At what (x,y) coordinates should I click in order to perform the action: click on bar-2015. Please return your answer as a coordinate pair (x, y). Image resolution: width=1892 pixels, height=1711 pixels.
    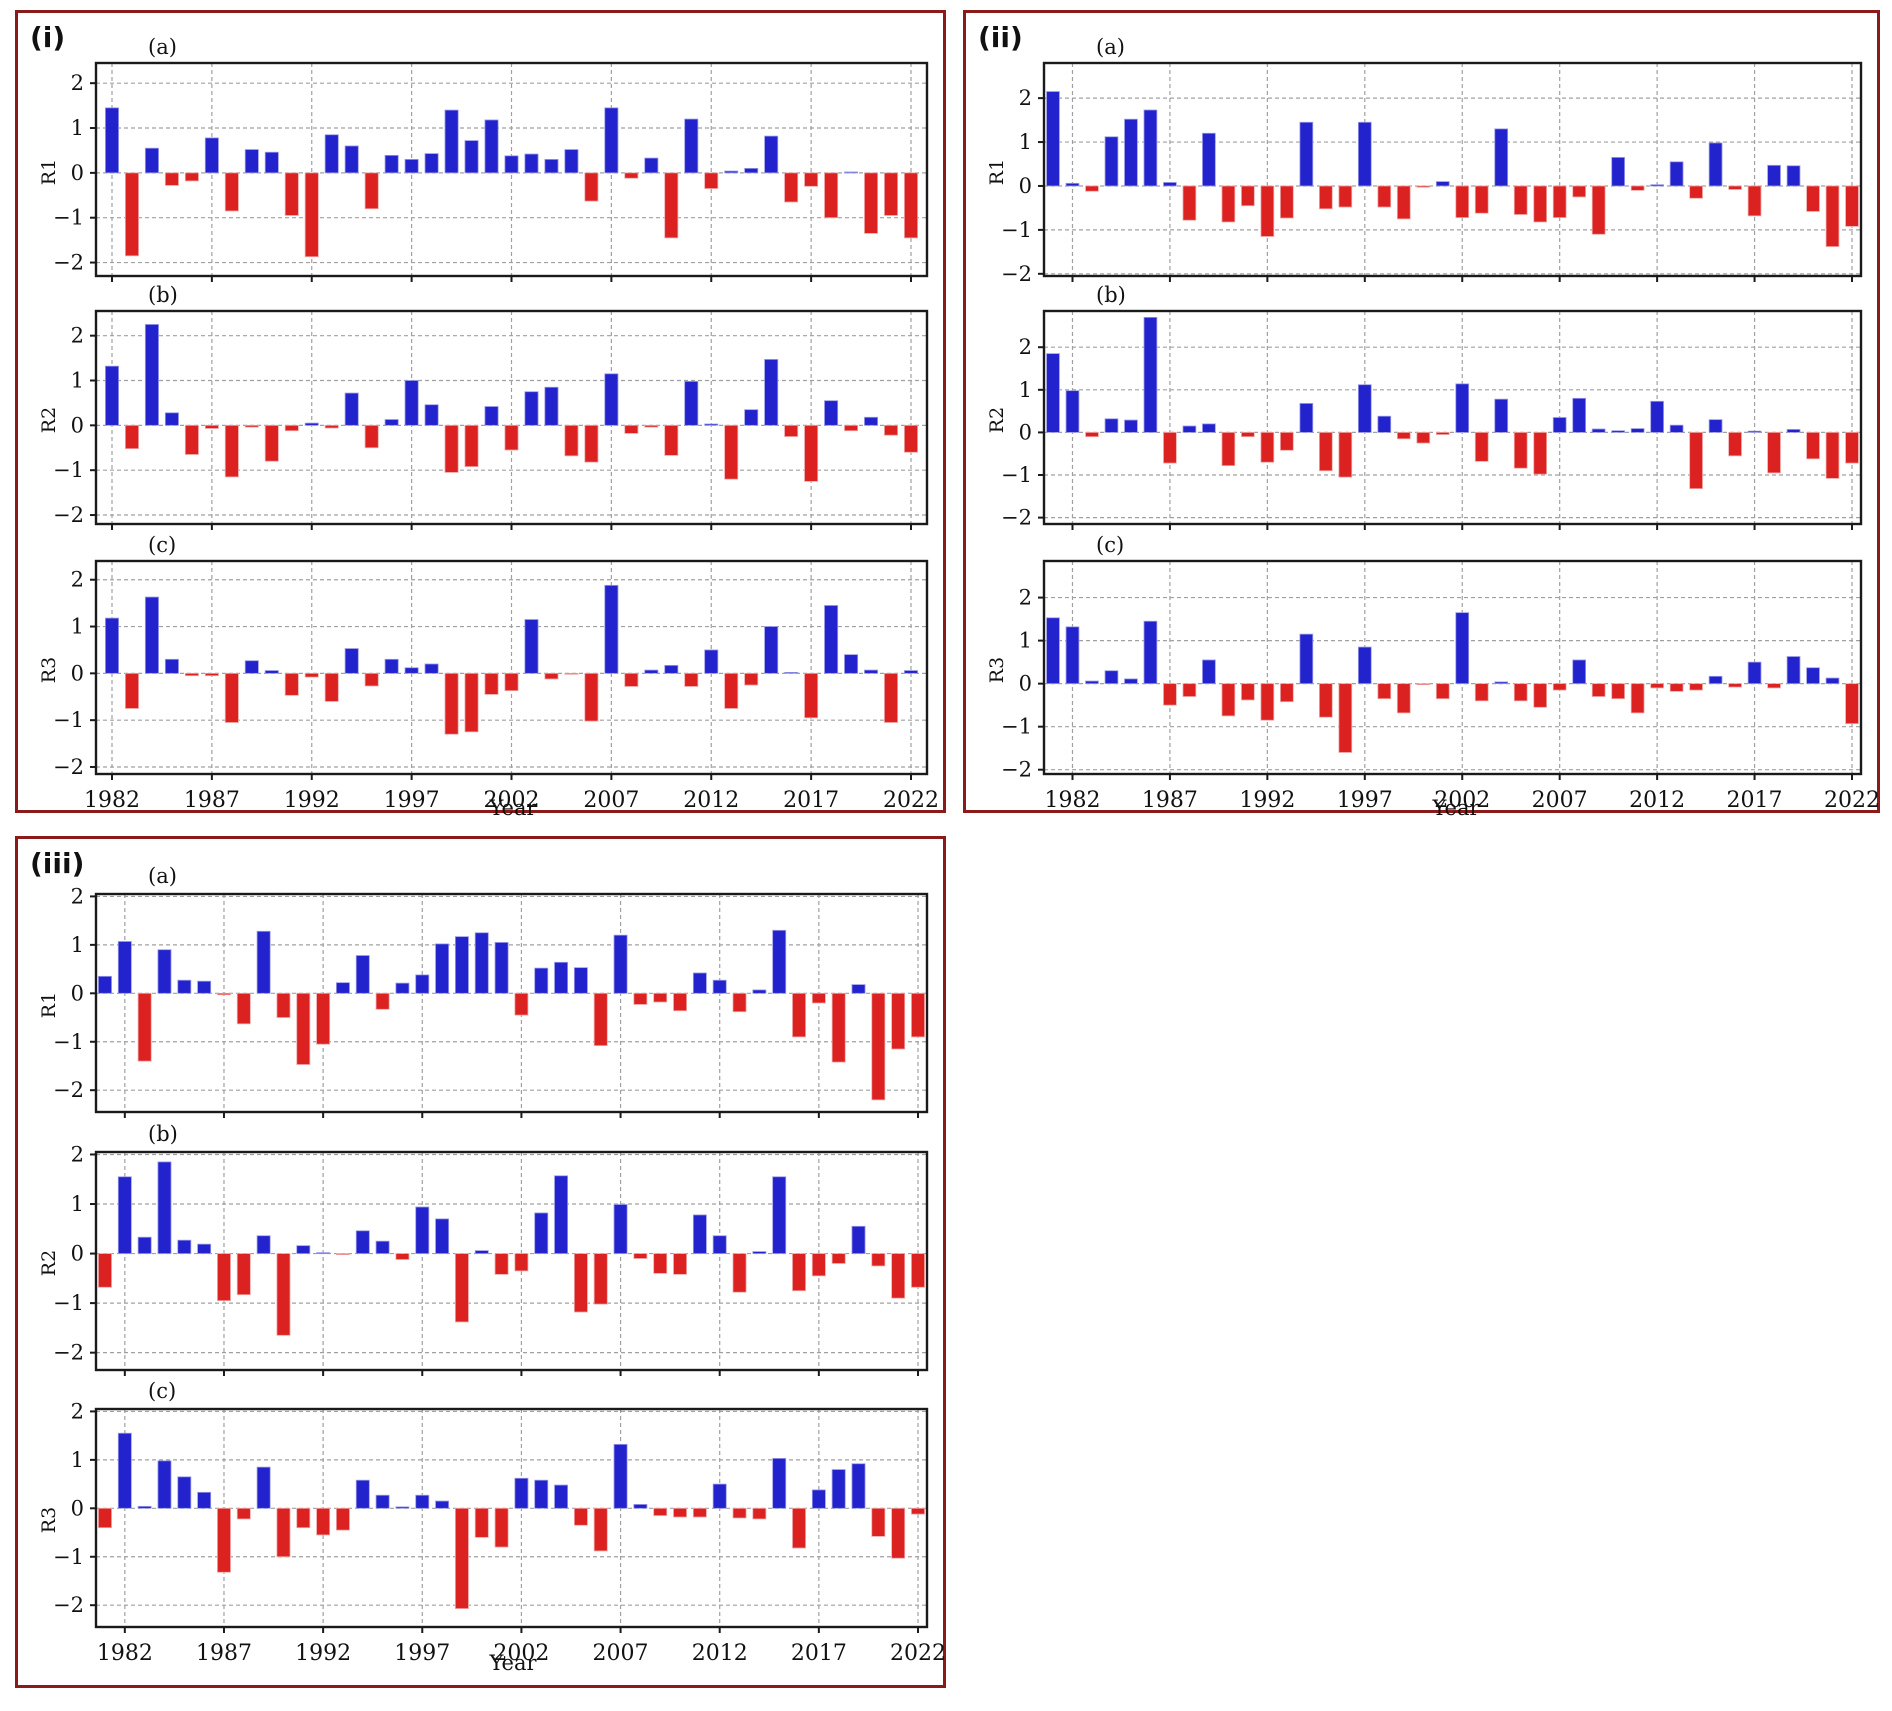
    Looking at the image, I should click on (779, 1483).